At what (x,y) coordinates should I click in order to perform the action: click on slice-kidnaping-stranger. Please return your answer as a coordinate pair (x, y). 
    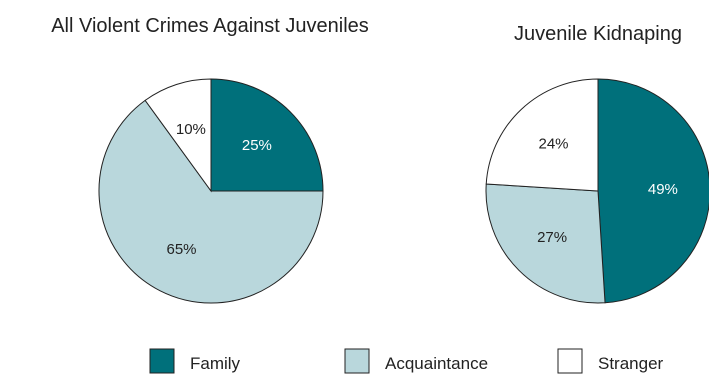
    Looking at the image, I should click on (542, 135).